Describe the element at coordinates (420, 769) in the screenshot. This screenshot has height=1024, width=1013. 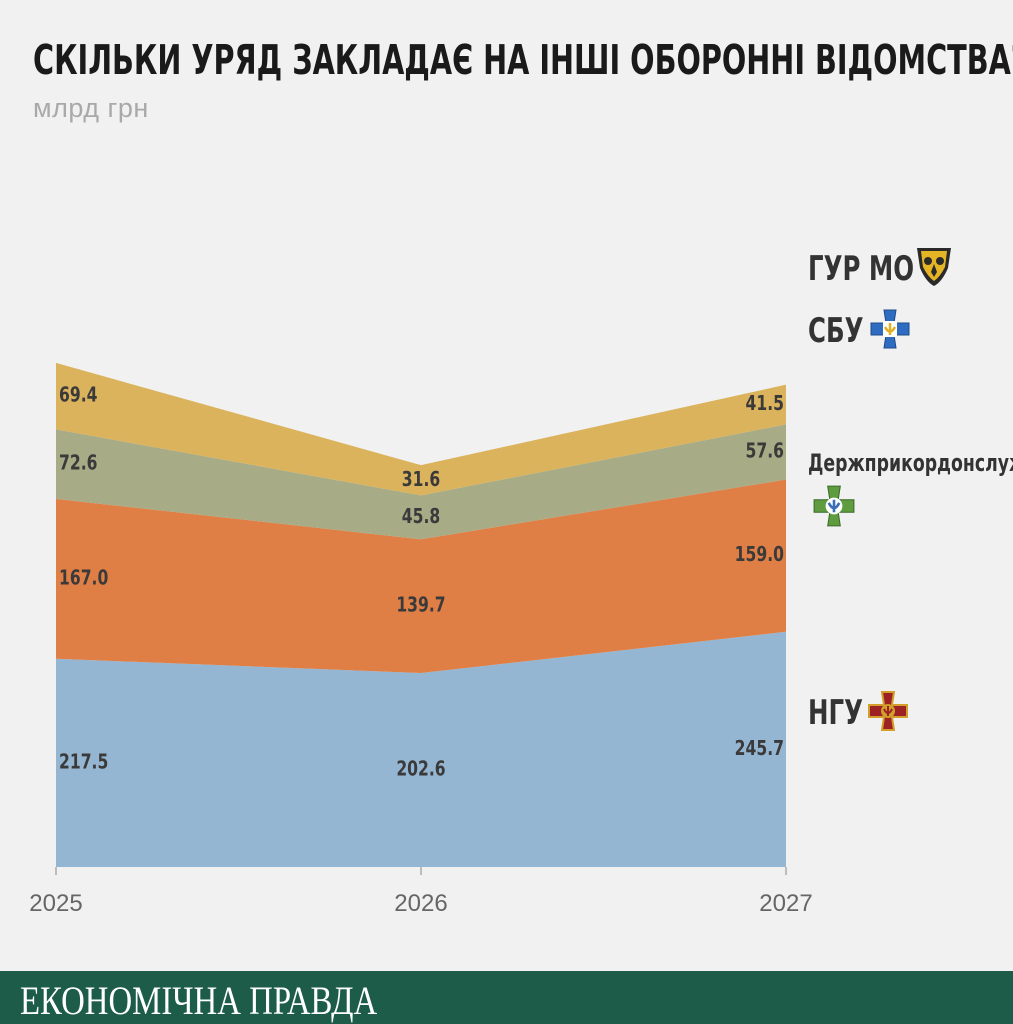
I see `data-label: 202.6` at that location.